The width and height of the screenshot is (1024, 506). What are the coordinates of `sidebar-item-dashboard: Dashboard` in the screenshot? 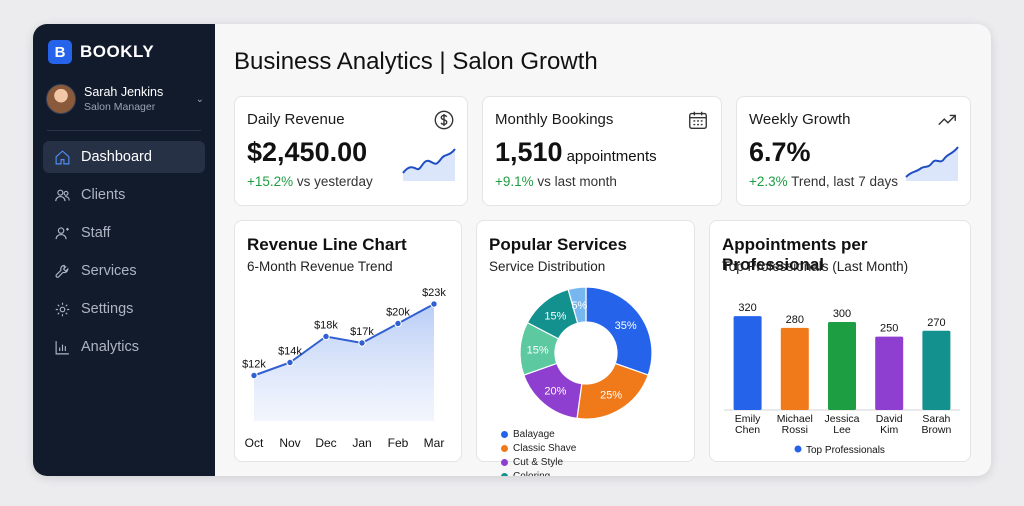 It's located at (124, 157).